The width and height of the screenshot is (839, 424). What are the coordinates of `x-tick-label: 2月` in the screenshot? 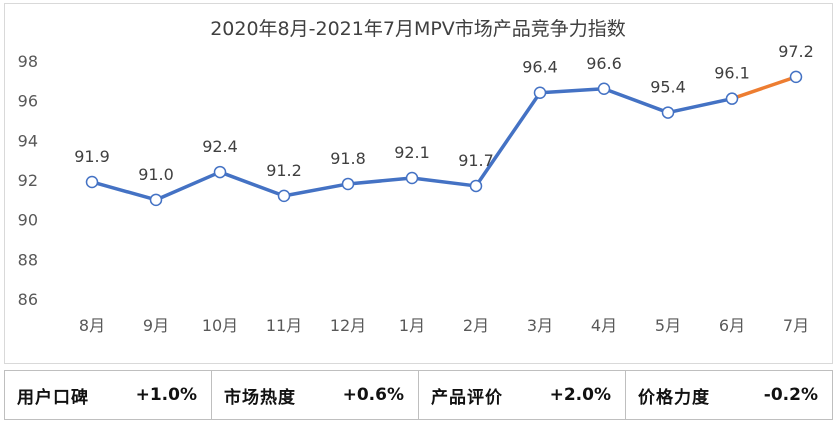 It's located at (476, 325).